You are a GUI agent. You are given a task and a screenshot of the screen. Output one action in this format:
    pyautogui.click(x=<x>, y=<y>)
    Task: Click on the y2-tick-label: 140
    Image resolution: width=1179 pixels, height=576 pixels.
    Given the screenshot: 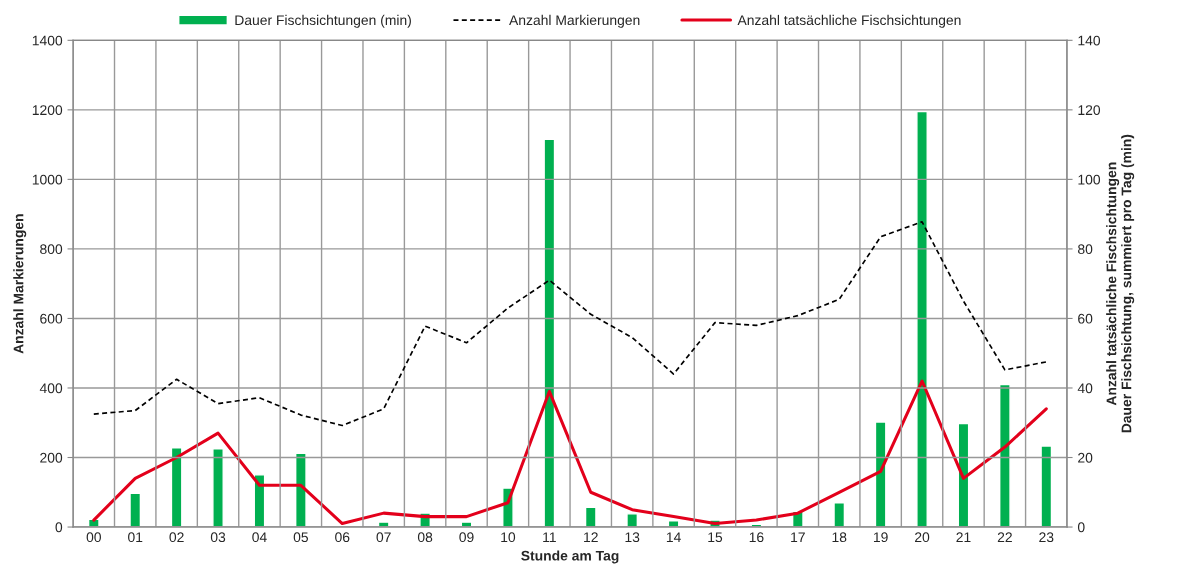 What is the action you would take?
    pyautogui.click(x=1089, y=40)
    